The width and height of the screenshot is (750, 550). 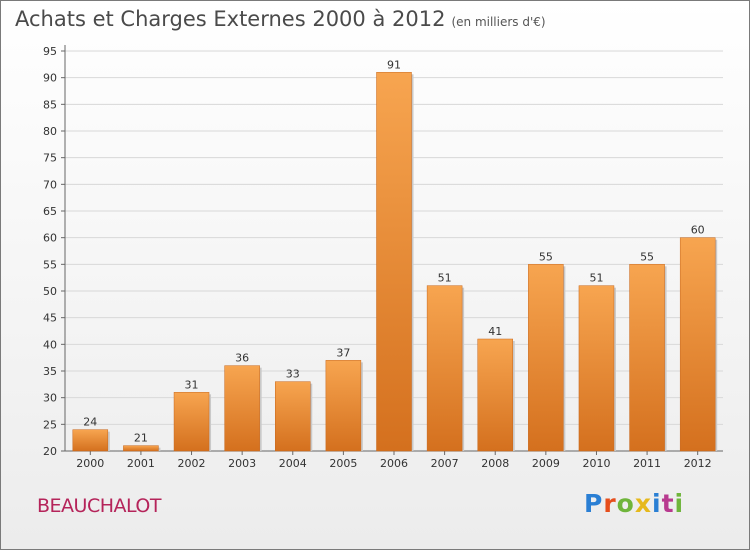 I want to click on x-tick-label: 2012, so click(x=698, y=463).